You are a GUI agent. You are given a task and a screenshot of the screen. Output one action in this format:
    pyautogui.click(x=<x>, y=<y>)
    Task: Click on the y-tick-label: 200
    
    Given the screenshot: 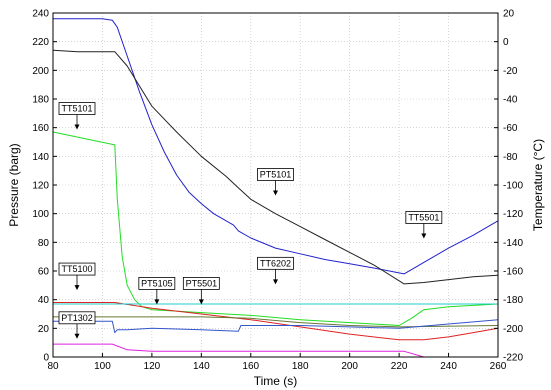 What is the action you would take?
    pyautogui.click(x=40, y=71)
    